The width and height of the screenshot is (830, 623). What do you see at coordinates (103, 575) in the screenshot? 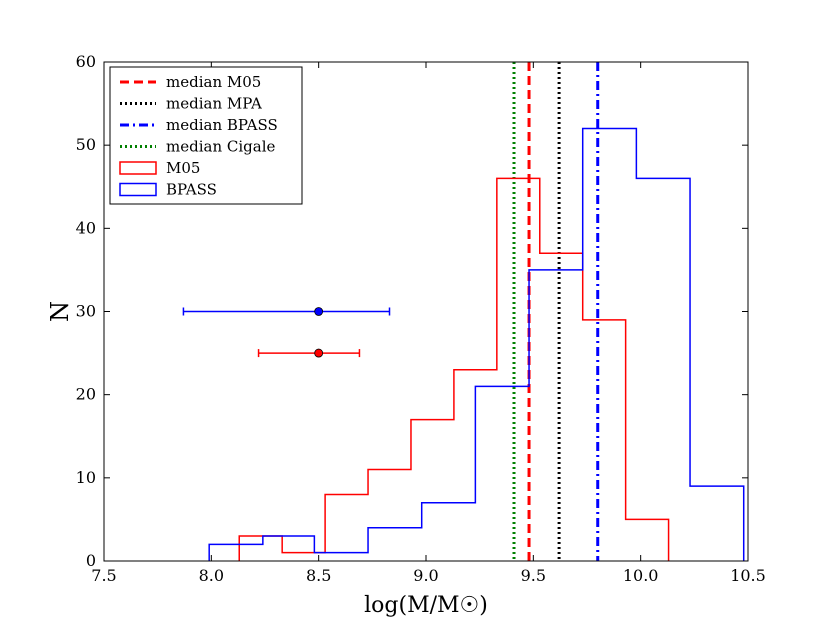
I see `x-tick-label: 7.5` at bounding box center [103, 575].